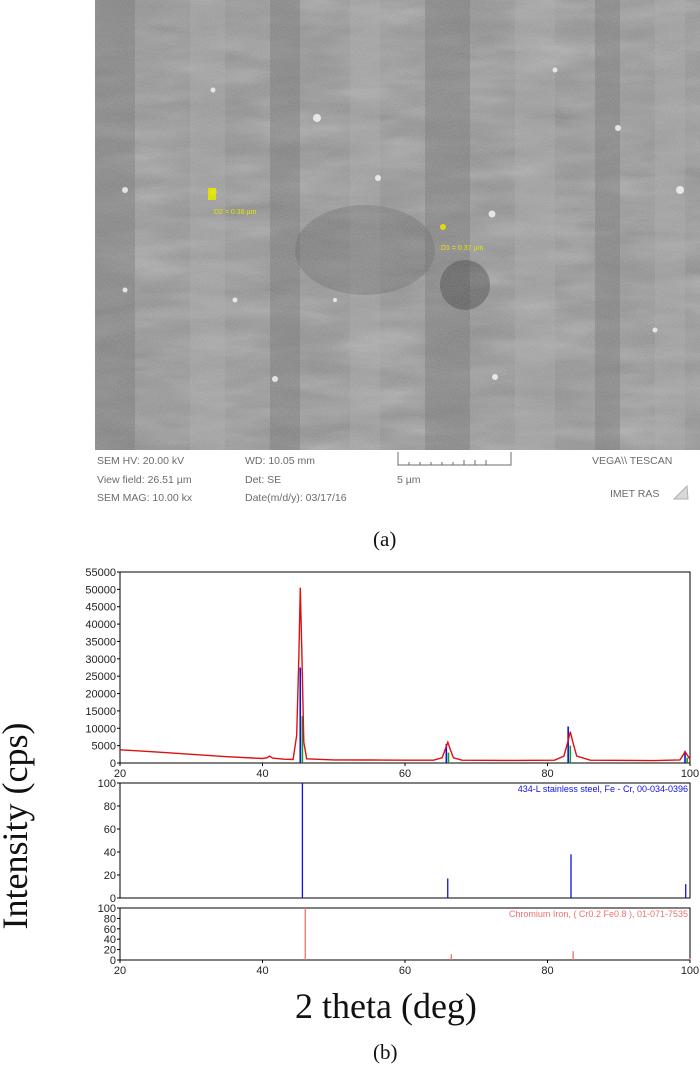  What do you see at coordinates (235, 212) in the screenshot?
I see `measurement-label: D2 = 0.36 µm` at bounding box center [235, 212].